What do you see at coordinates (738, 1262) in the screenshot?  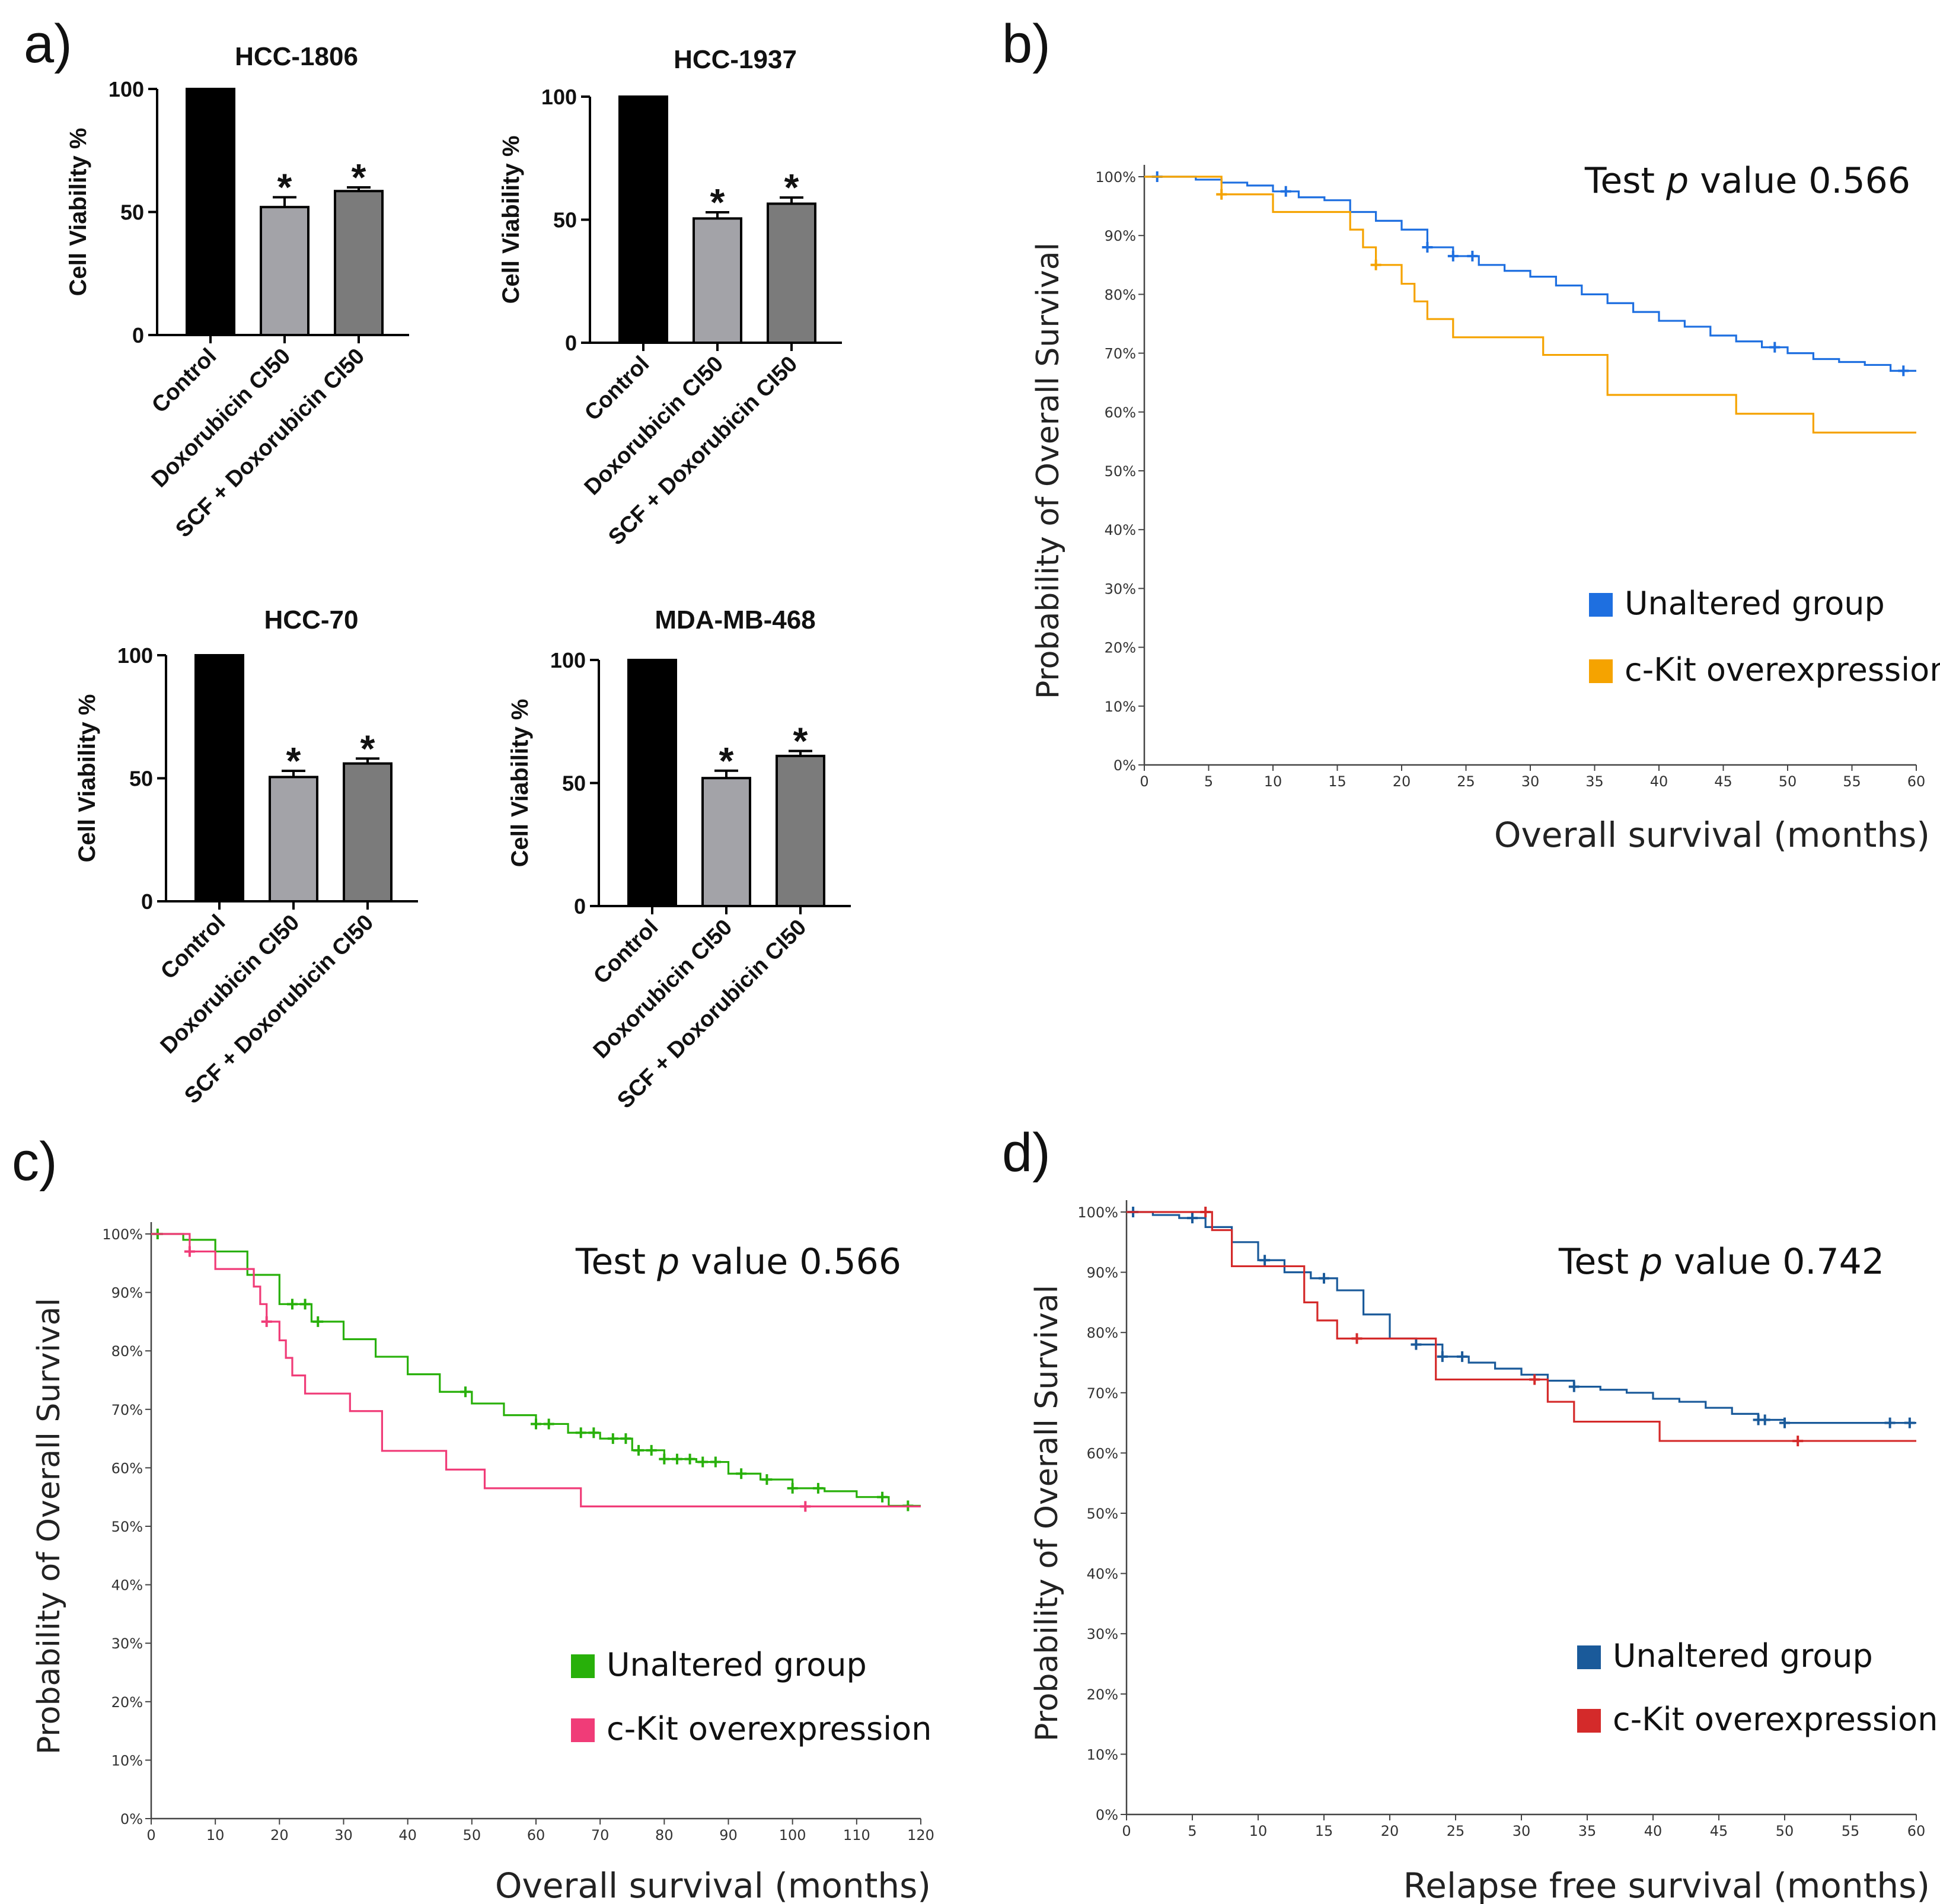 I see `p-value-annotation: Test p value 0.566` at bounding box center [738, 1262].